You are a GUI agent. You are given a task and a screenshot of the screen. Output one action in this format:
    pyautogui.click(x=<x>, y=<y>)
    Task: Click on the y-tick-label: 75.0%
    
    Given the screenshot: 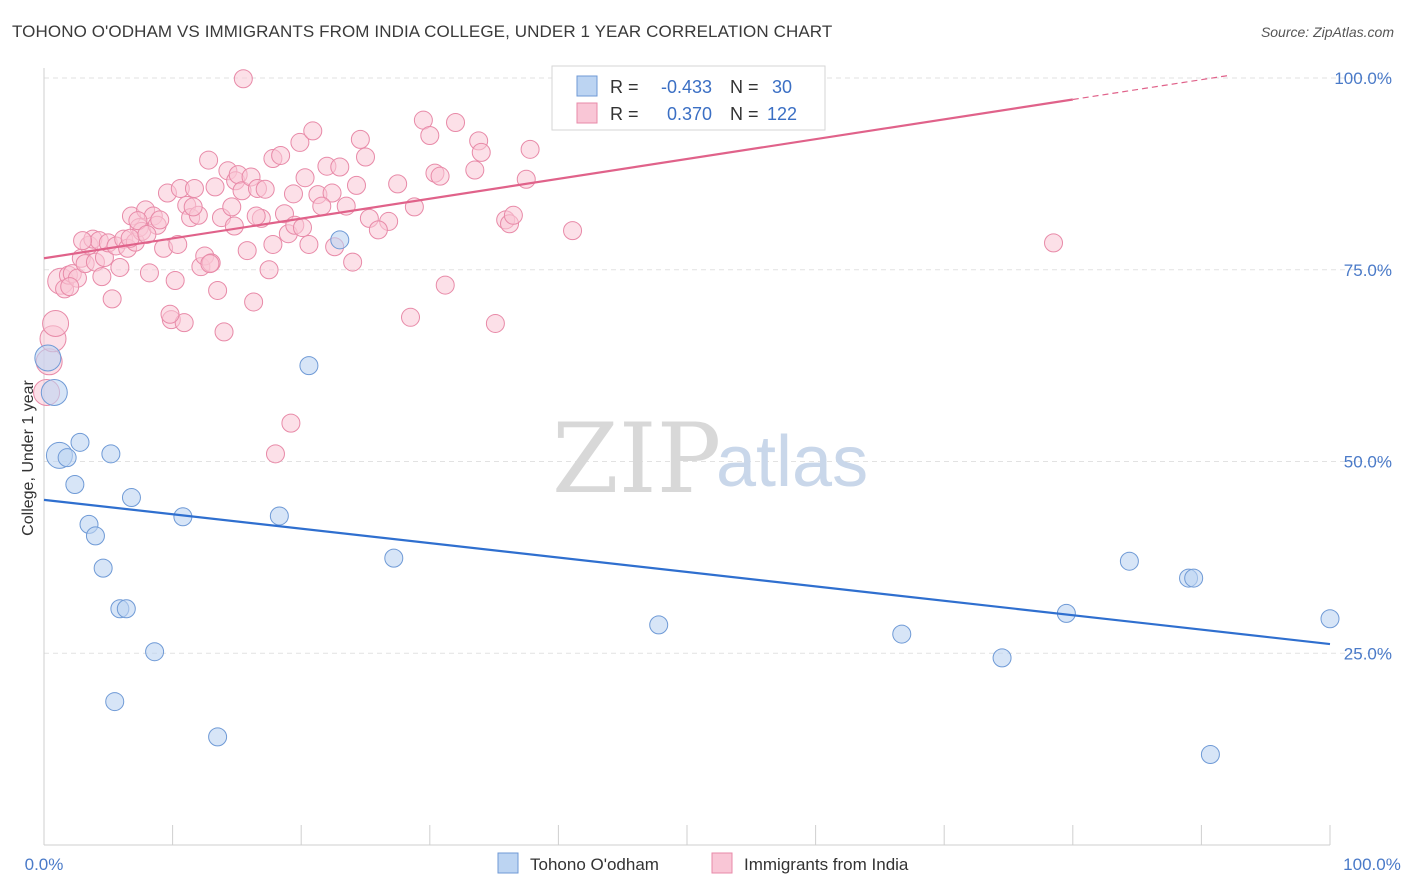 What is the action you would take?
    pyautogui.click(x=1368, y=270)
    